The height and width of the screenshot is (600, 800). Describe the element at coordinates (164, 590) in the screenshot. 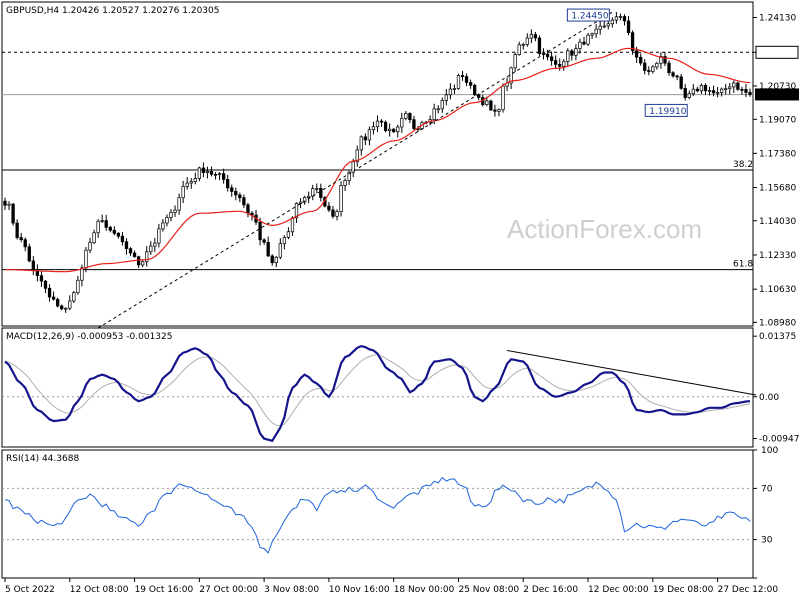

I see `x-tick-label: 19 Oct 16:00` at that location.